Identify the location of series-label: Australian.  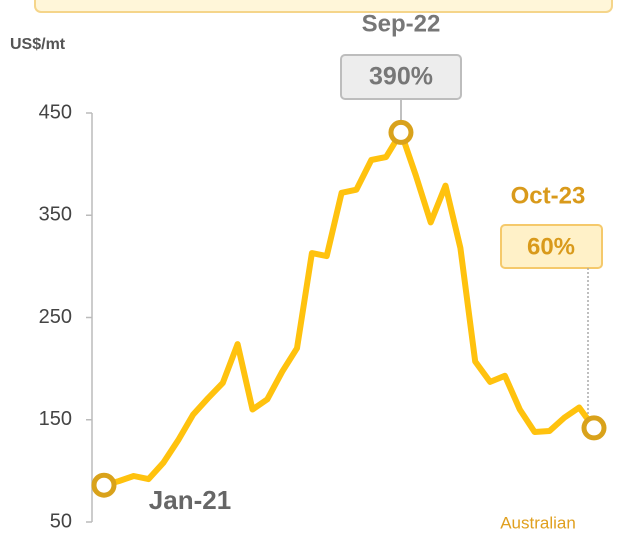
(538, 522).